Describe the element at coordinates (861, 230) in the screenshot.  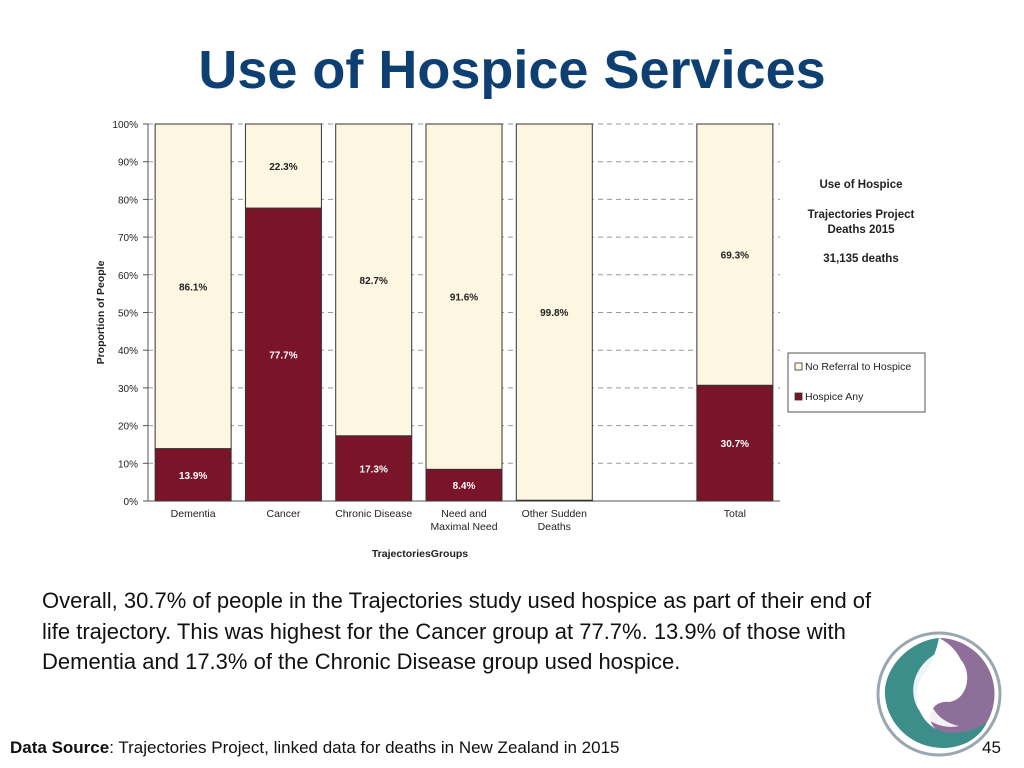
I see `annotation-subtitle: Deaths 2015` at that location.